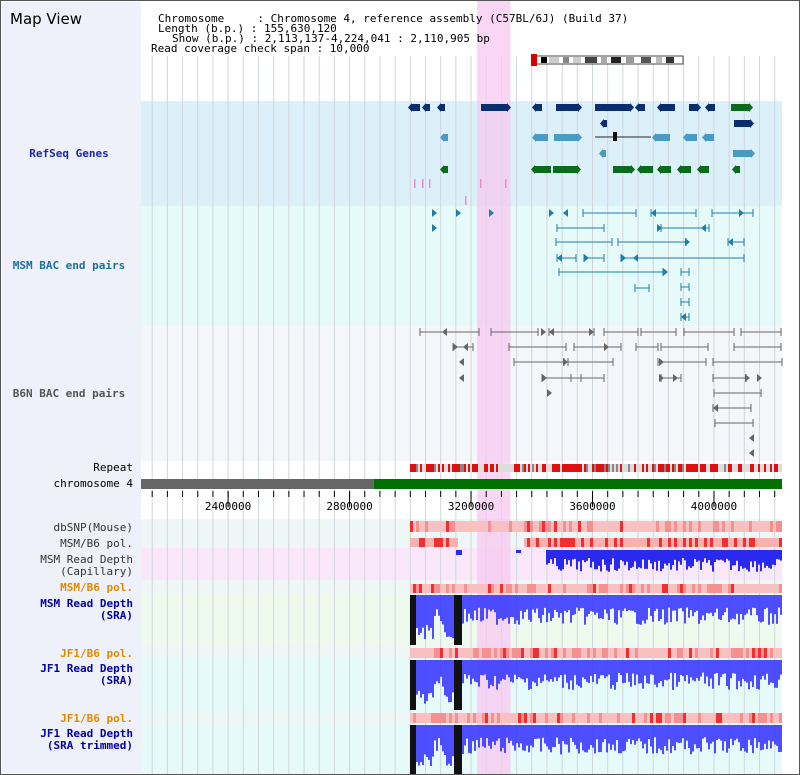  I want to click on track-label-jf1-b6-pol-1: JF1/B6 pol., so click(96, 653).